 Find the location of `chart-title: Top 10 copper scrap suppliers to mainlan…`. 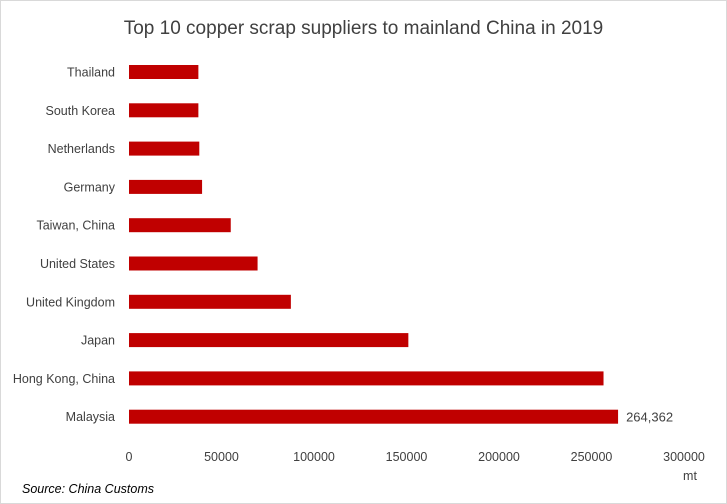

chart-title: Top 10 copper scrap suppliers to mainlan… is located at coordinates (363, 28).